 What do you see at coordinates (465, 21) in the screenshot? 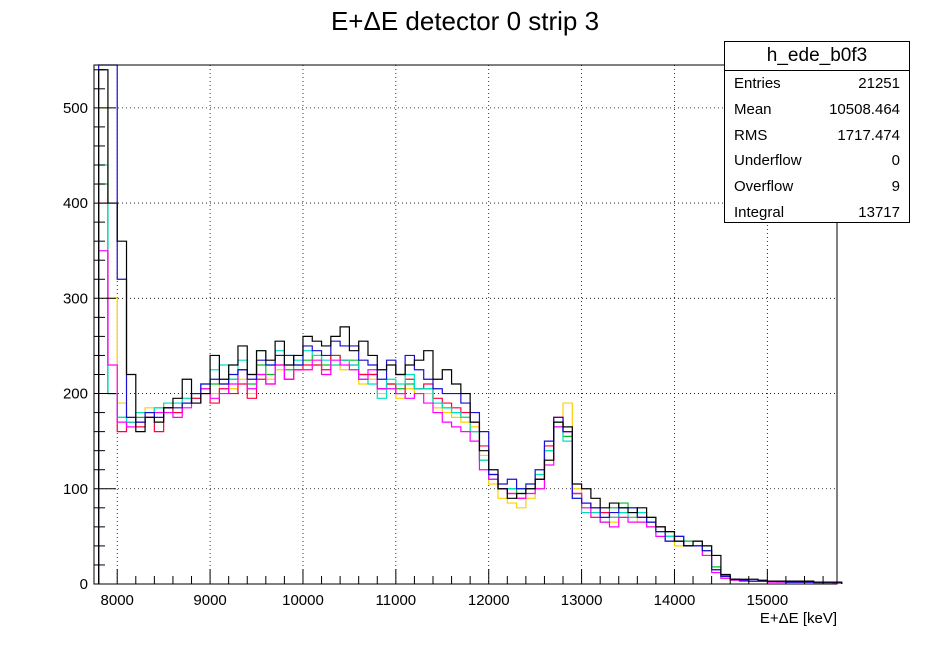
I see `chart-title: E+ΔE detector 0 strip 3` at bounding box center [465, 21].